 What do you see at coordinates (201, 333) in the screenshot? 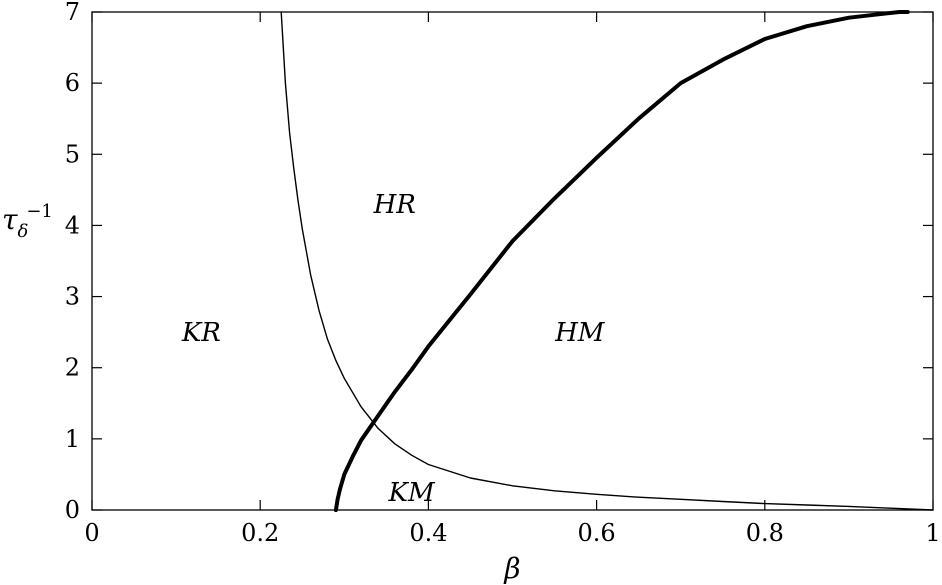
I see `region-label-kr: KR` at bounding box center [201, 333].